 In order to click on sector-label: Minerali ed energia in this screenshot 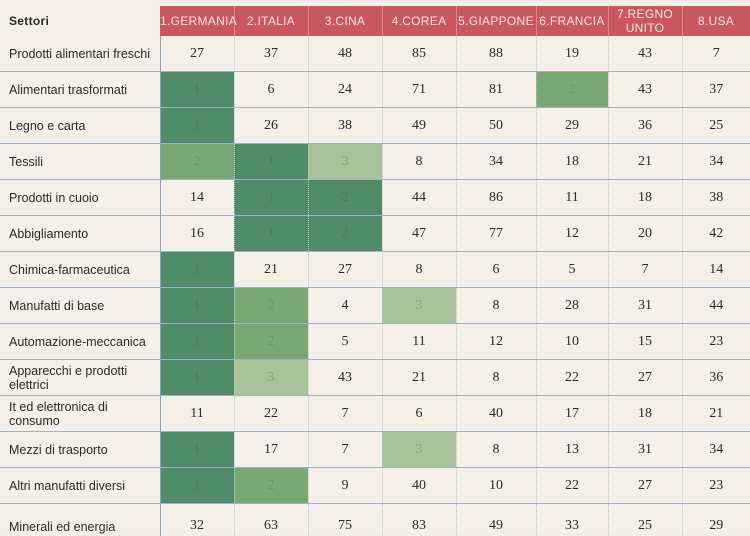, I will do `click(80, 520)`.